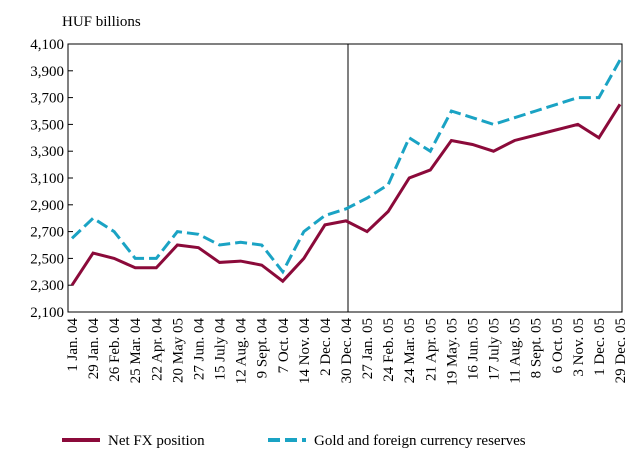 This screenshot has height=452, width=631. I want to click on x-tick-label: 25 Mar. 04, so click(136, 351).